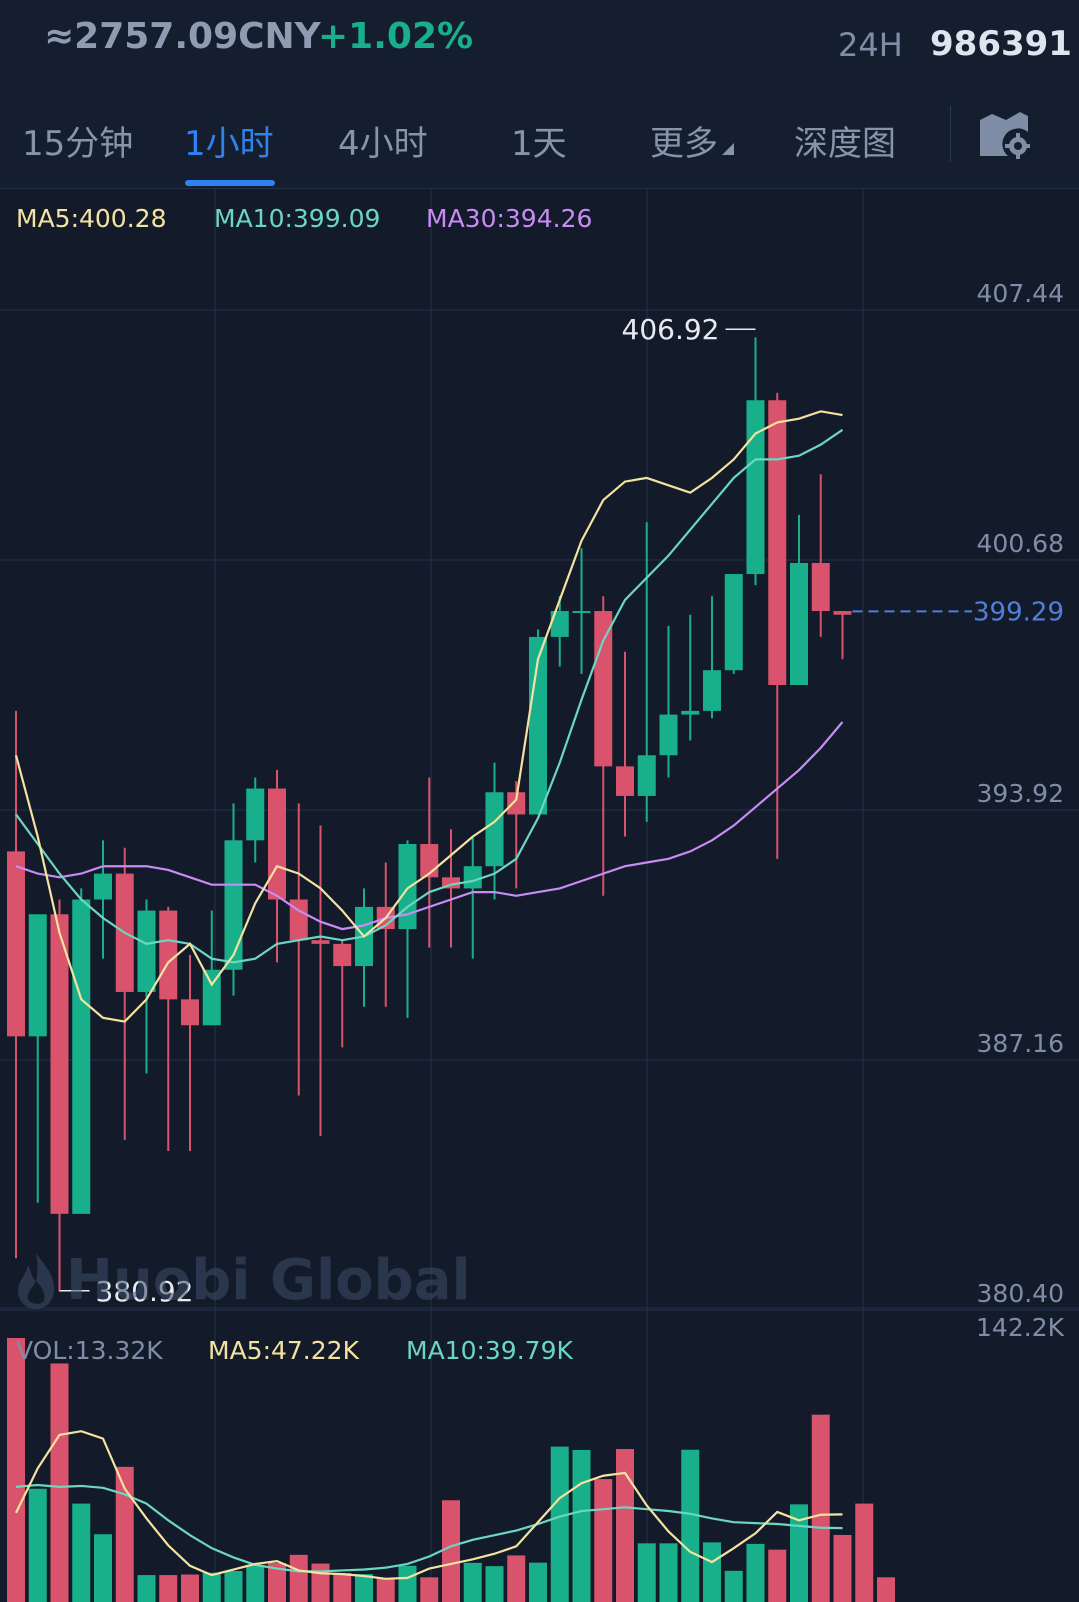  I want to click on tab-4hour: 4小时, so click(383, 144).